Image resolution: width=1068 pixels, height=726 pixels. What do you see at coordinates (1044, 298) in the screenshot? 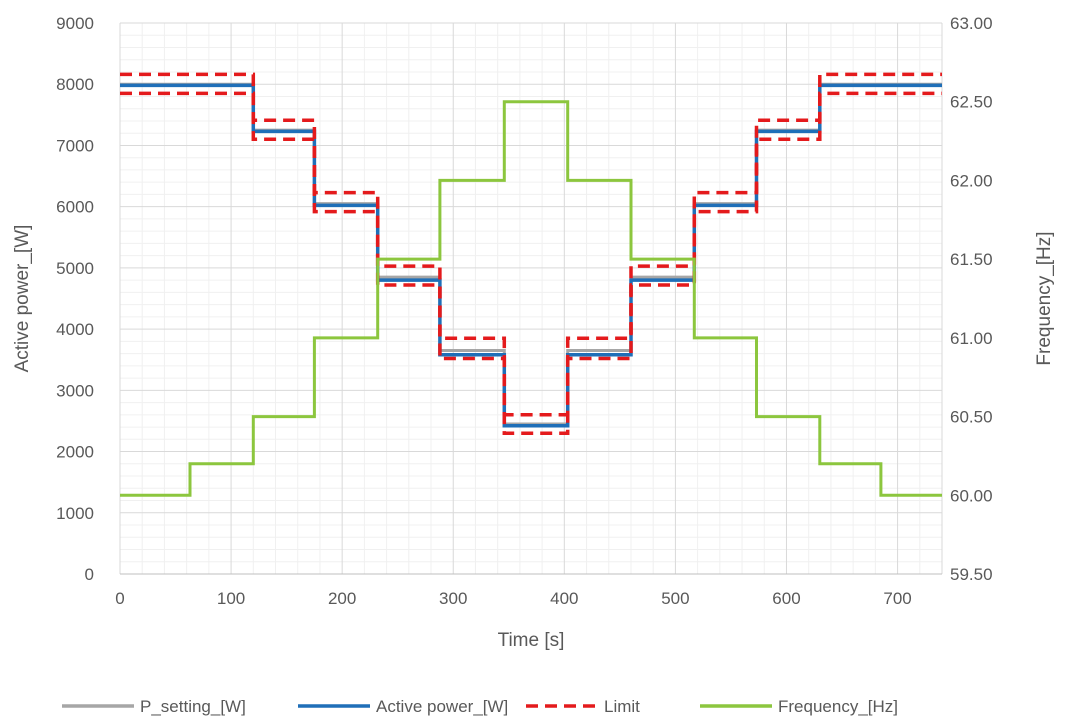
I see `y2-axis-title: Frequency_[Hz]` at bounding box center [1044, 298].